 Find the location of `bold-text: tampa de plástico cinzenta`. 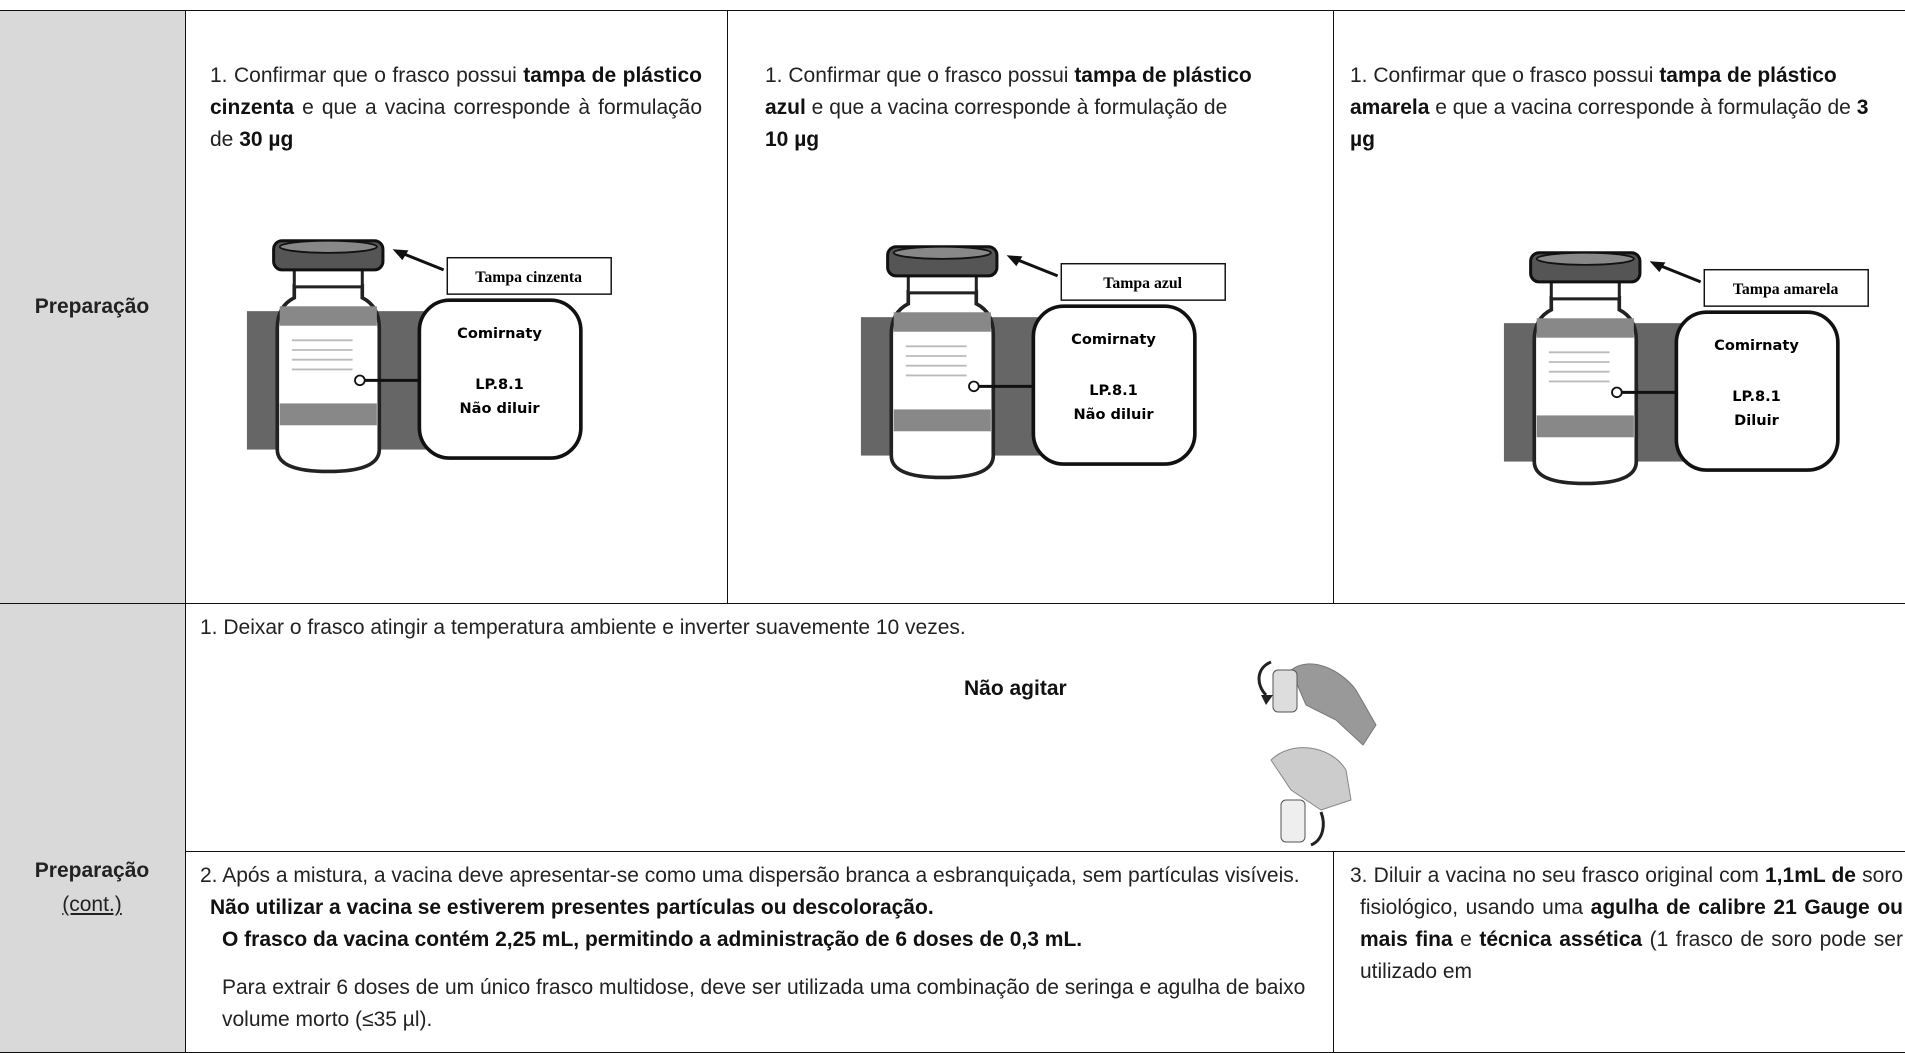

bold-text: tampa de plástico cinzenta is located at coordinates (456, 91).